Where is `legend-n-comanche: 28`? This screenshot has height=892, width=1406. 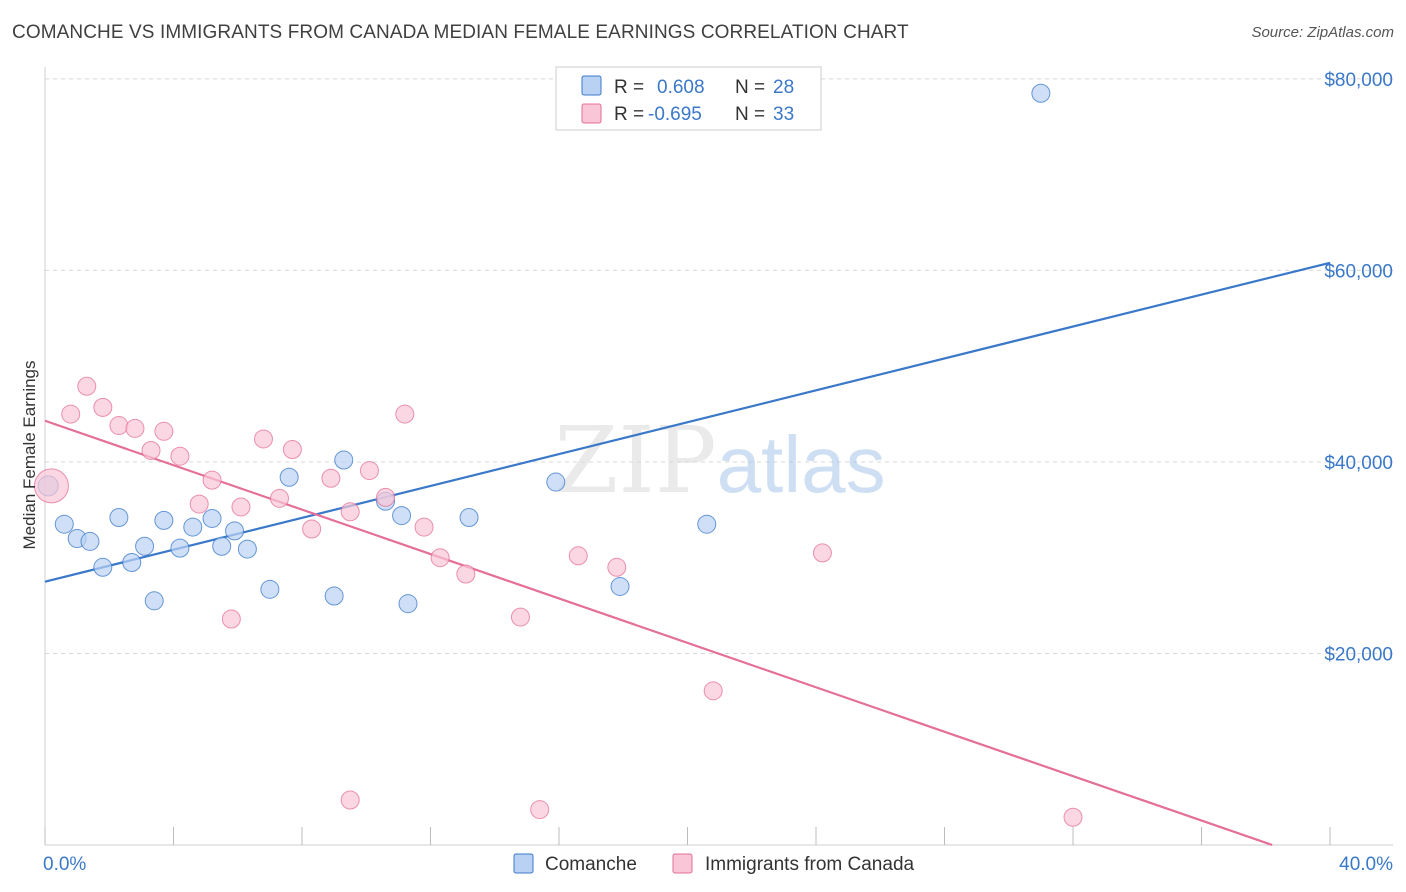
legend-n-comanche: 28 is located at coordinates (783, 87).